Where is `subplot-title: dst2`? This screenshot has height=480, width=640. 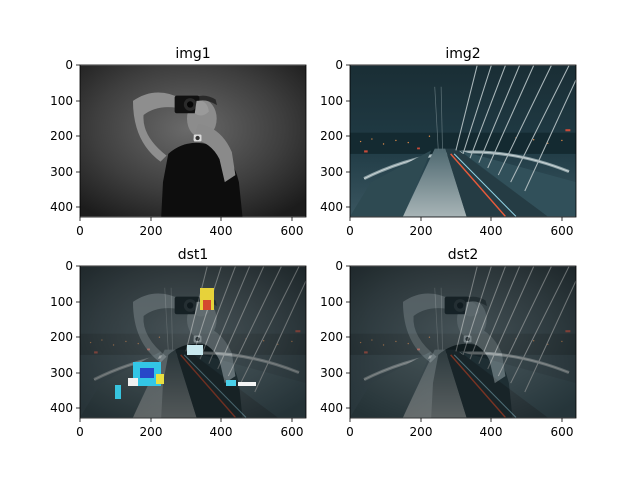
subplot-title: dst2 is located at coordinates (463, 255).